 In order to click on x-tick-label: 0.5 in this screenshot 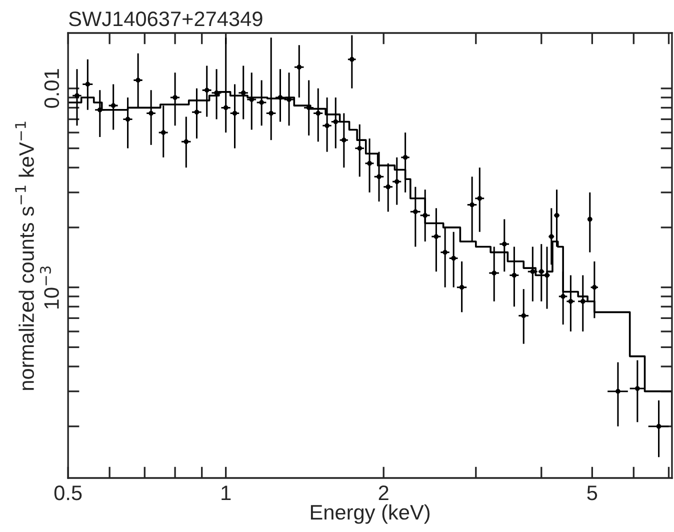, I will do `click(68, 492)`.